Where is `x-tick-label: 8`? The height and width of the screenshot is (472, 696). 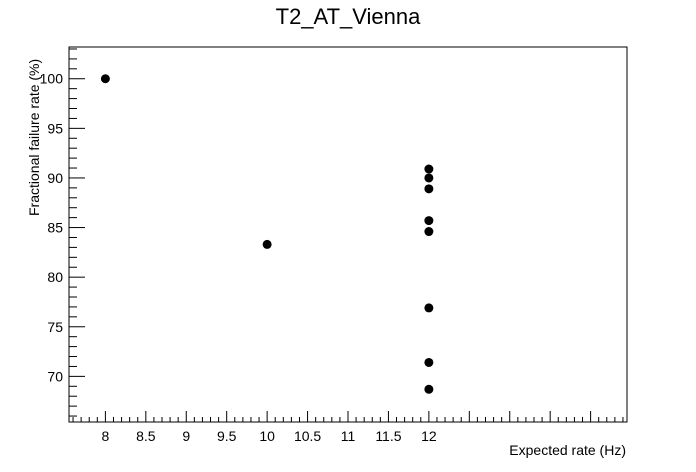
x-tick-label: 8 is located at coordinates (105, 436).